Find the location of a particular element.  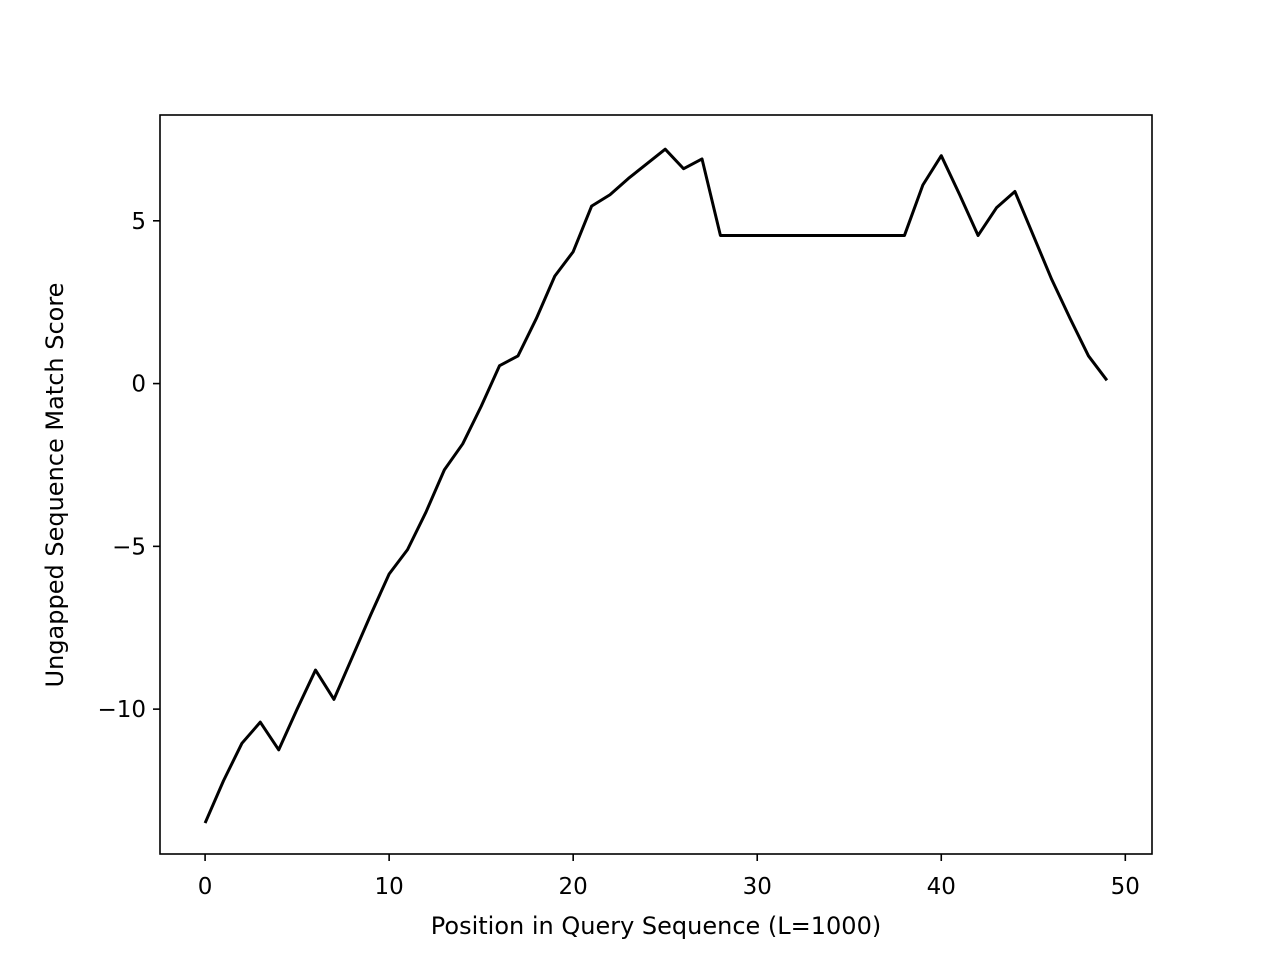

x-tick-label: 40 is located at coordinates (941, 887).